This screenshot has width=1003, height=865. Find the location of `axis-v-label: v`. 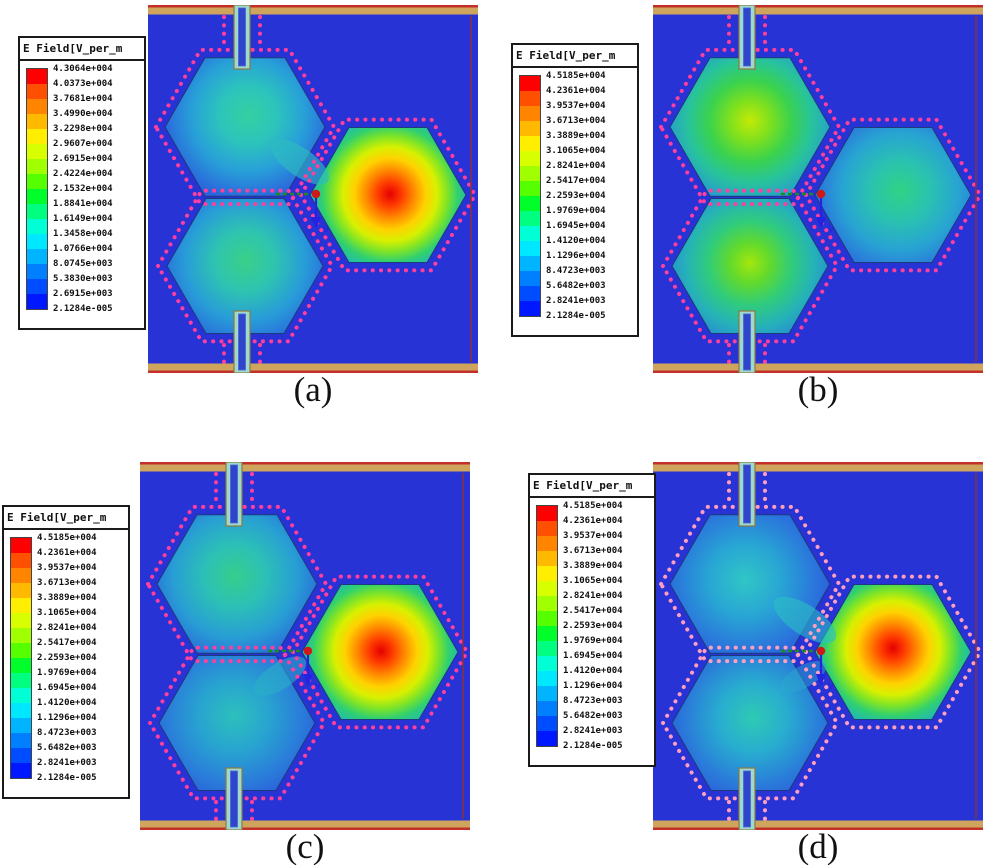

axis-v-label: v is located at coordinates (831, 229).